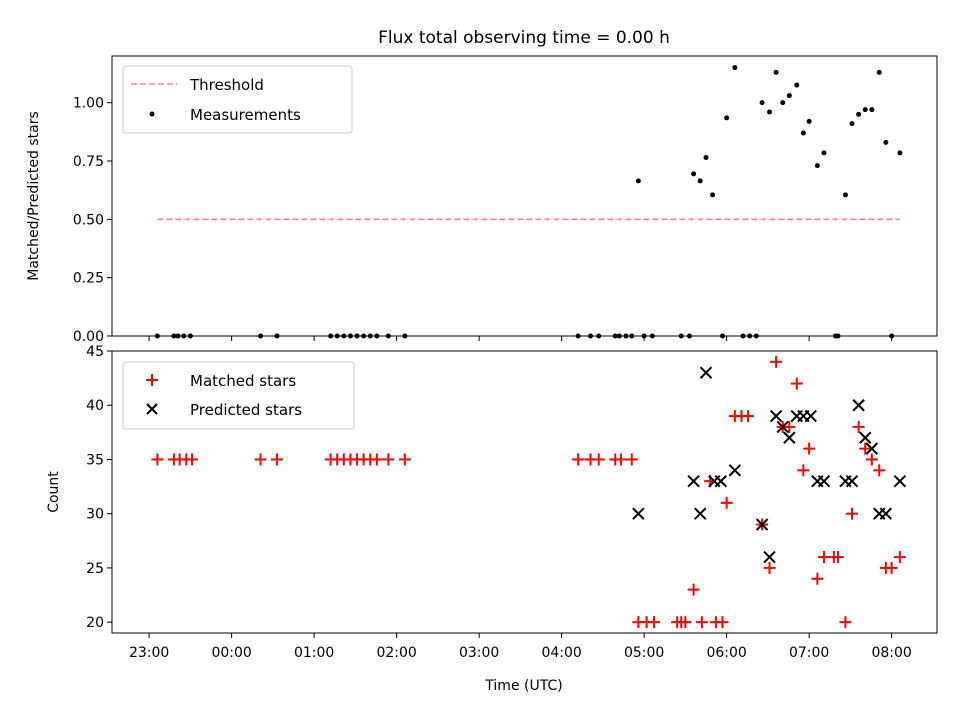 The image size is (960, 720). Describe the element at coordinates (34, 196) in the screenshot. I see `top-y-axis-label: Matched/Predicted stars` at that location.